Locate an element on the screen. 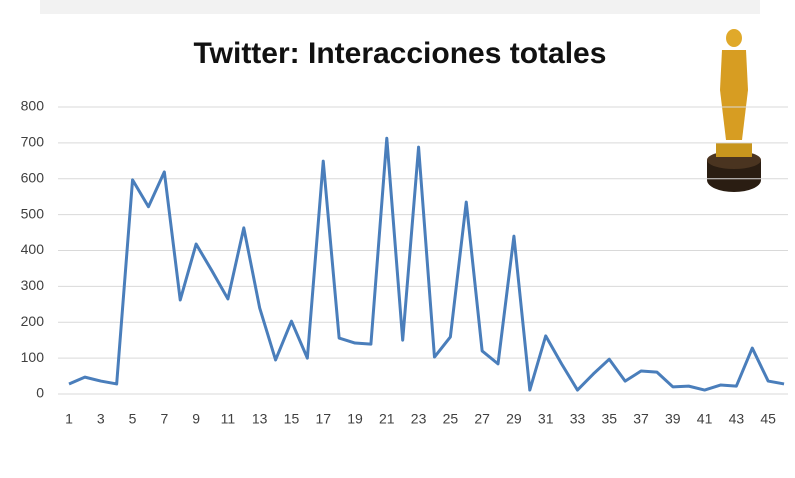  x-tick-label: 43 is located at coordinates (737, 419).